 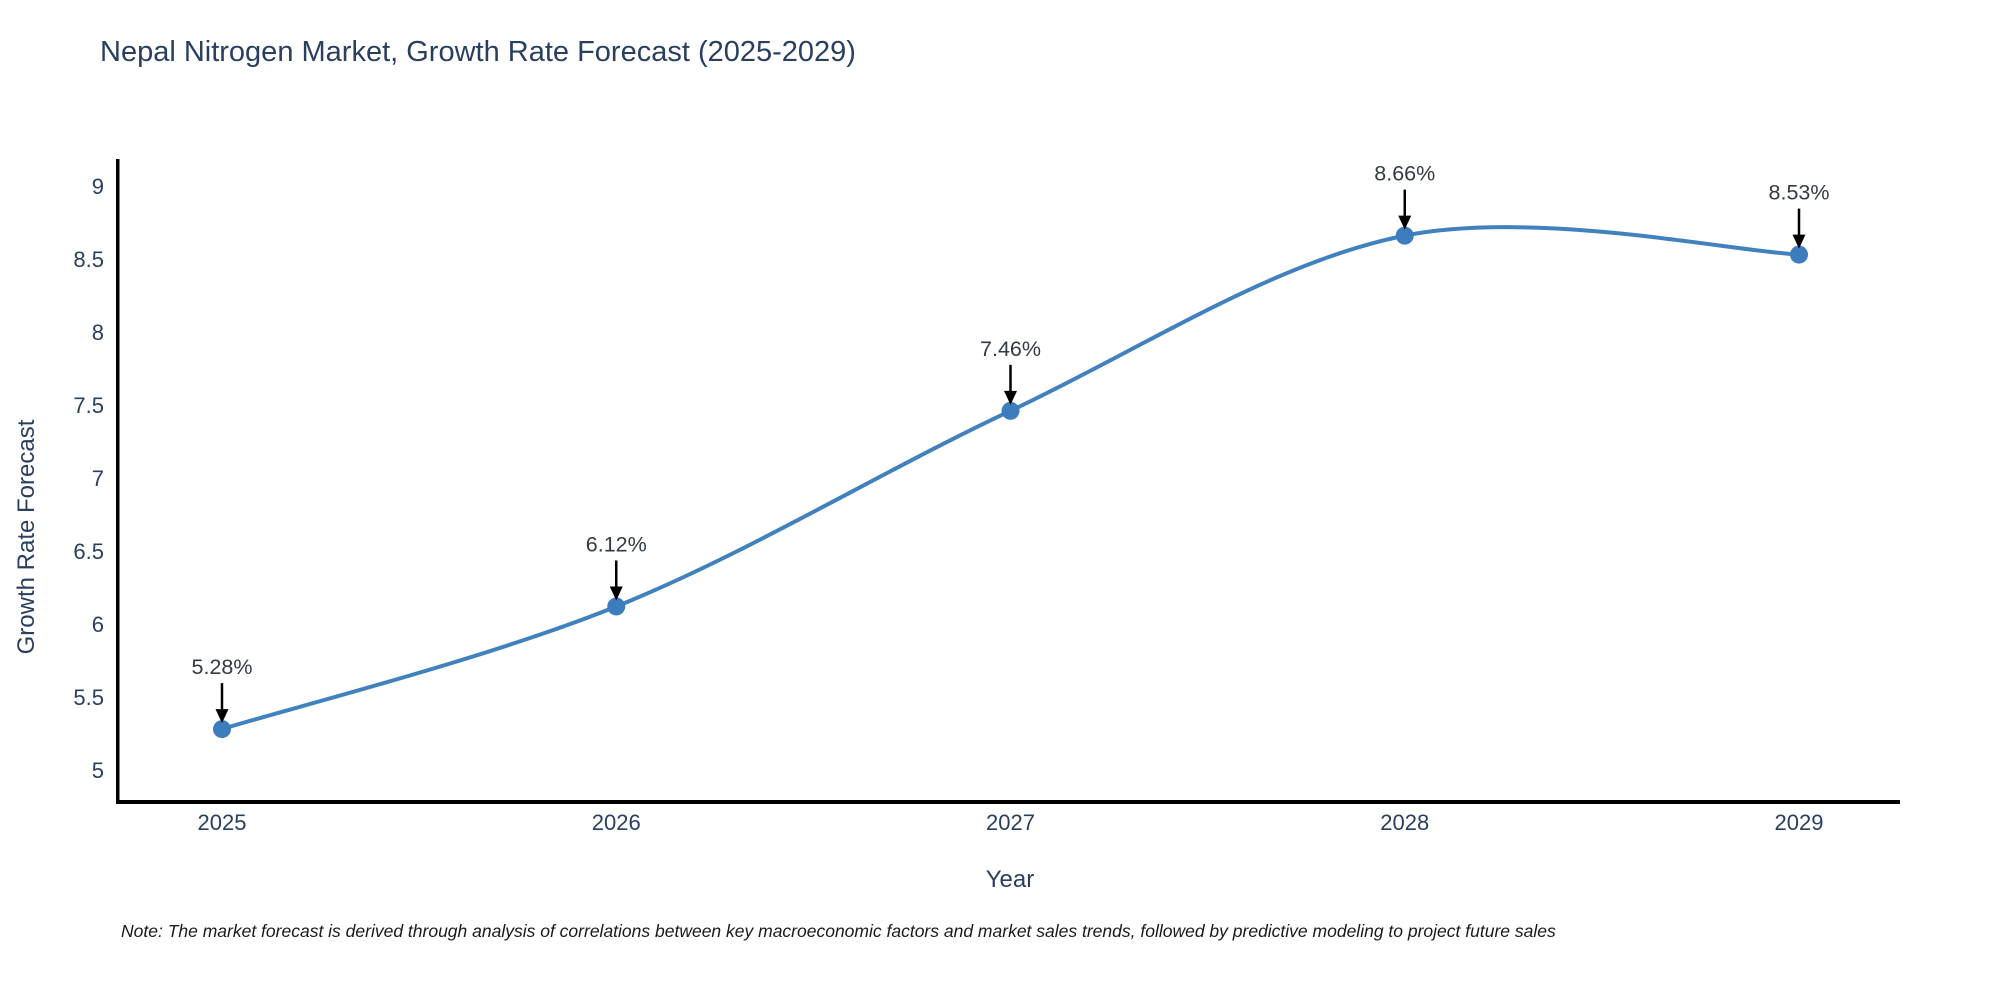 I want to click on y-tick-label: 7, so click(x=98, y=478).